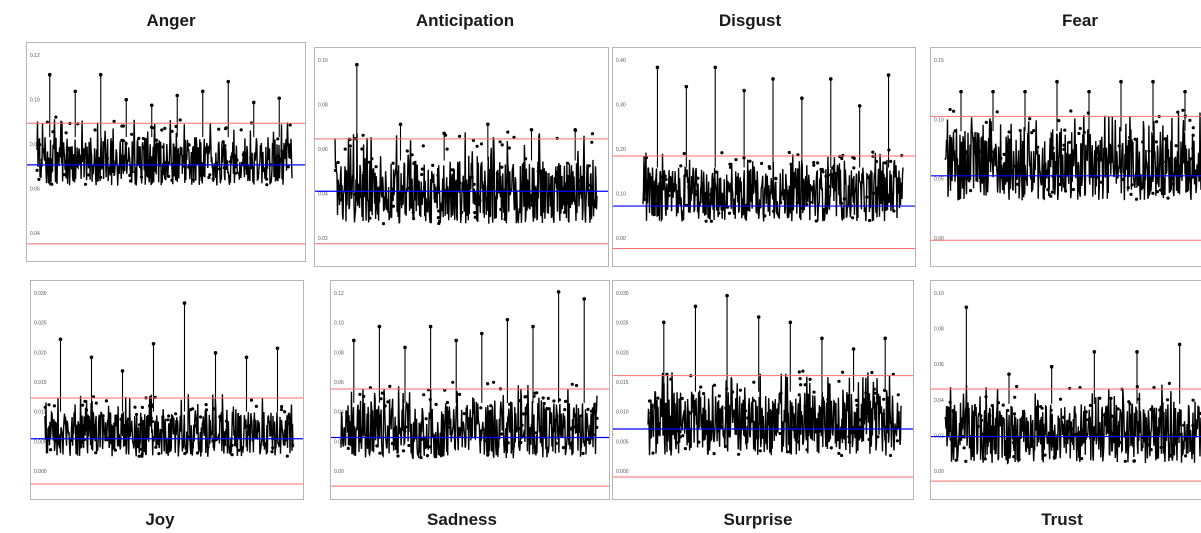 The width and height of the screenshot is (1201, 533). I want to click on y-tick-label: 0.04, so click(35, 234).